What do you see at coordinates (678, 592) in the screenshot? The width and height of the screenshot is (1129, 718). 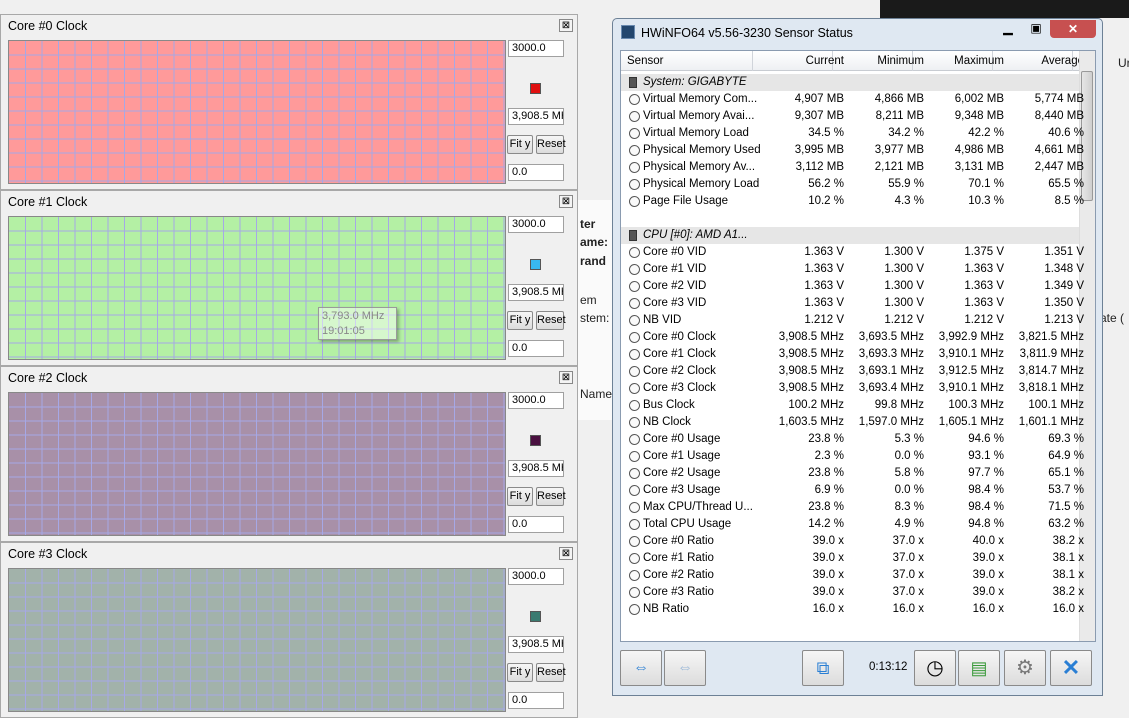 I see `sensor-name: Core #3 Ratio` at bounding box center [678, 592].